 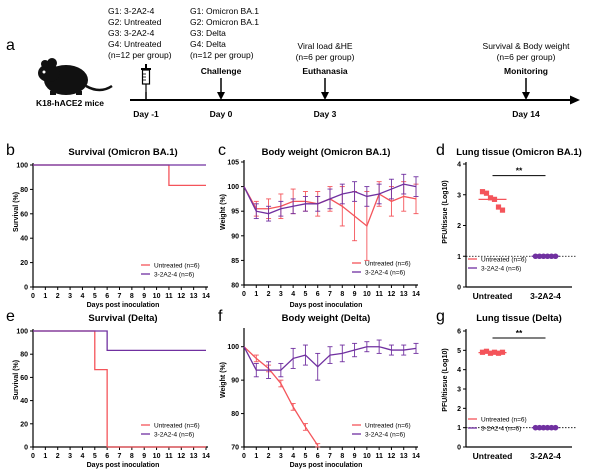 I want to click on groups-mid-5: (n=12 per group), so click(x=222, y=55).